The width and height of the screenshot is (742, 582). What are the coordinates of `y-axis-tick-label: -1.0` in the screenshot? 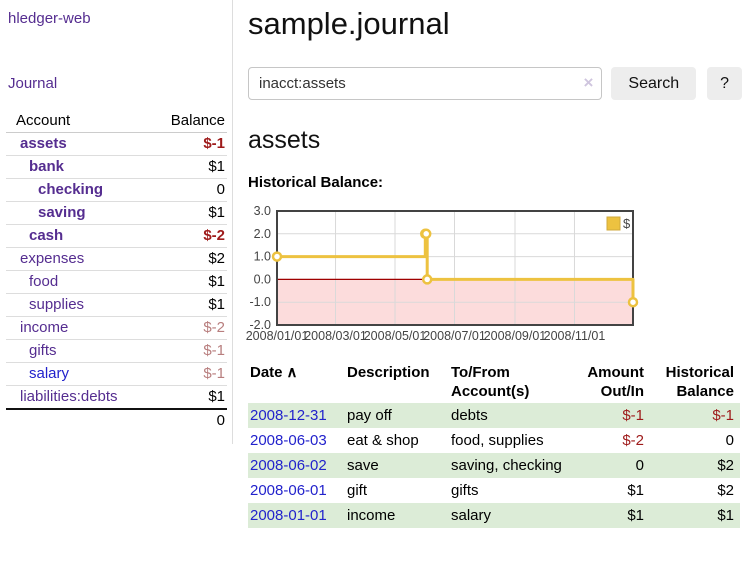 It's located at (260, 302).